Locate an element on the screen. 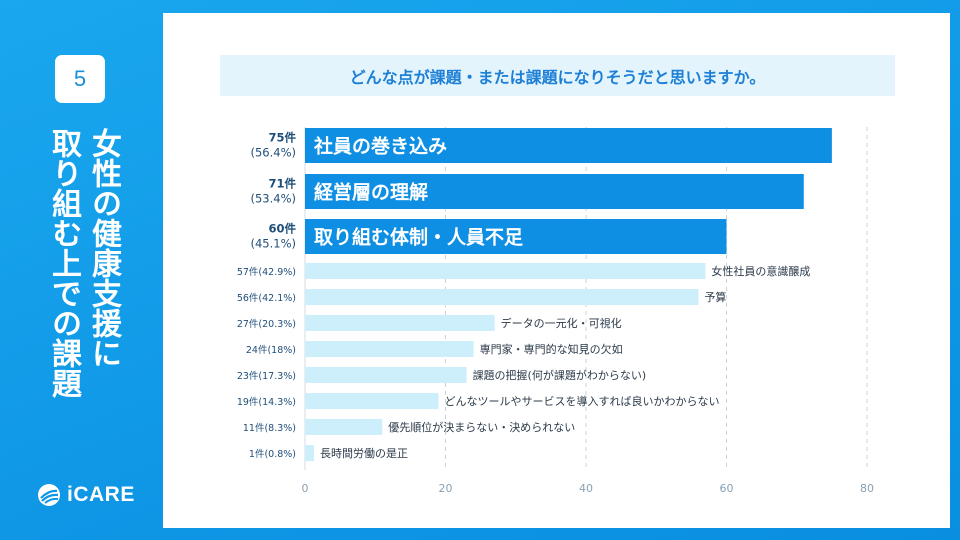 Image resolution: width=960 pixels, height=540 pixels. question-banner: どんな点が課題・または課題になりそうだと思いますか。 is located at coordinates (557, 75).